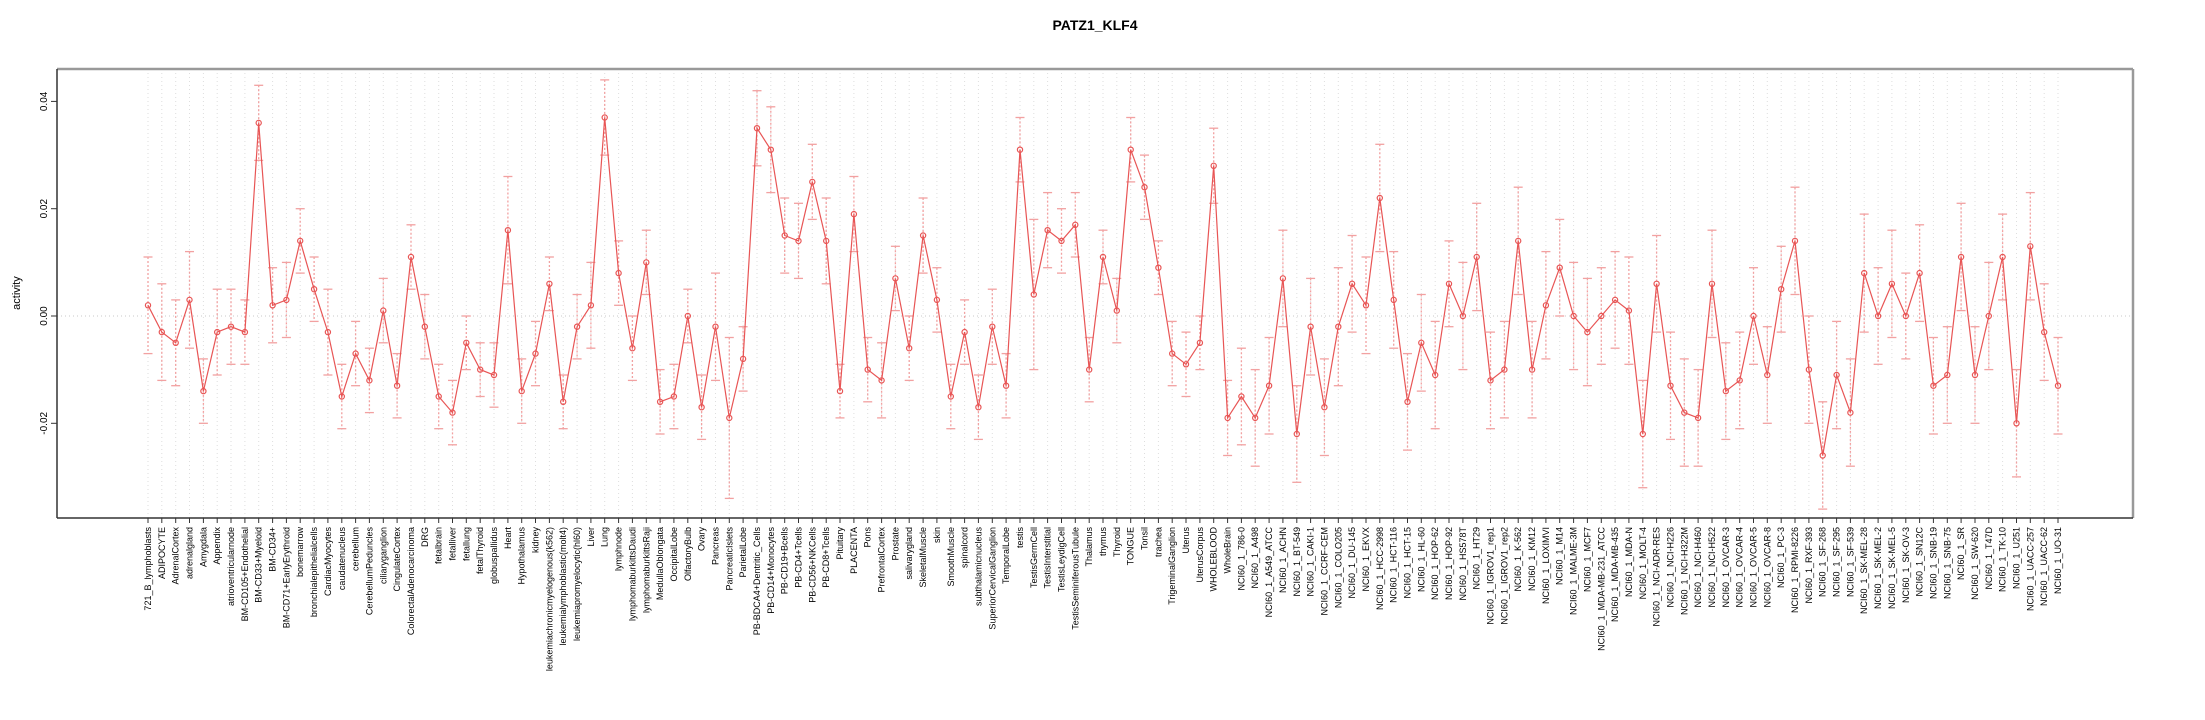 This screenshot has width=2205, height=720. I want to click on x-tick-label: Heart, so click(508, 538).